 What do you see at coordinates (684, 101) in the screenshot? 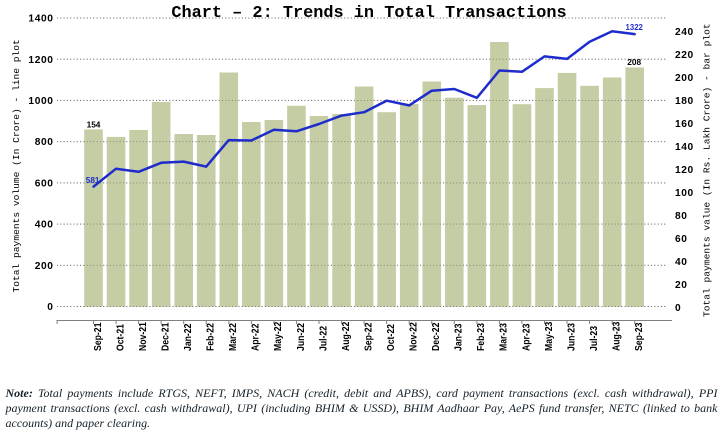
I see `svg-text: 180` at bounding box center [684, 101].